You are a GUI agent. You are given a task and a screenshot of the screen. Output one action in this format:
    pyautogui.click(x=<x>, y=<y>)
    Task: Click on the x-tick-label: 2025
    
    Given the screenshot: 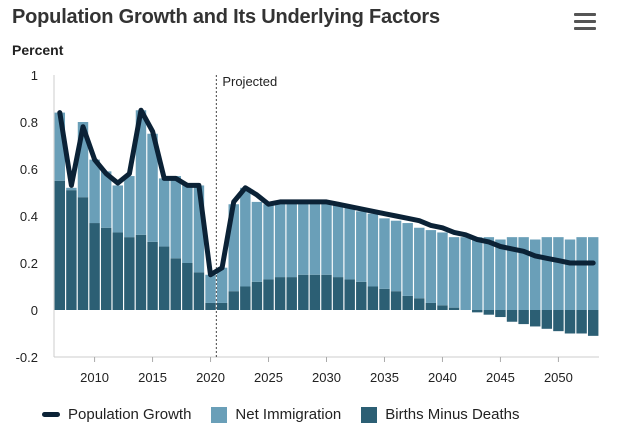 What is the action you would take?
    pyautogui.click(x=268, y=377)
    